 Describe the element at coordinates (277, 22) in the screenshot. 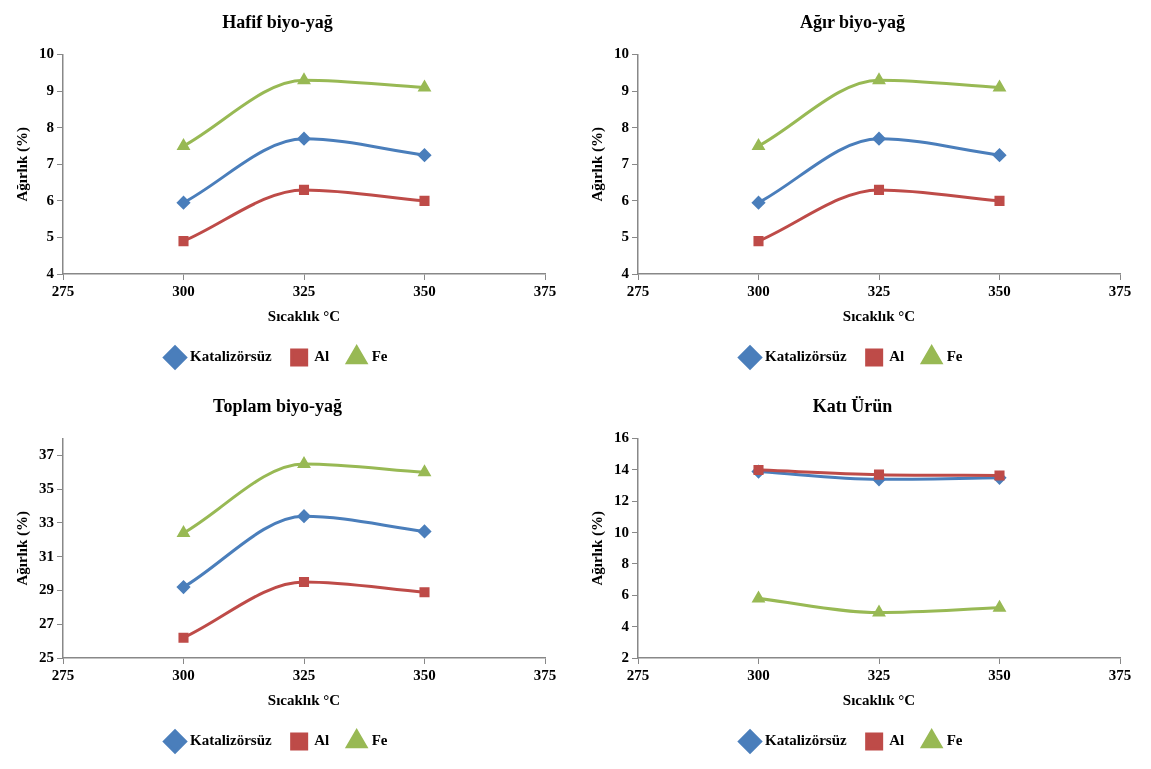

I see `chart-title: Hafif biyo-yağ` at that location.